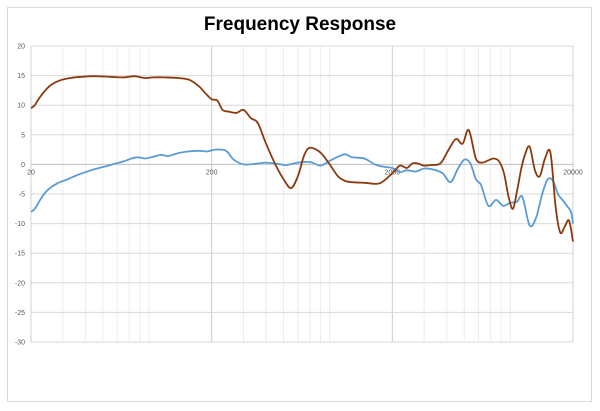 This screenshot has height=411, width=600. Describe the element at coordinates (20, 343) in the screenshot. I see `y-tick-label: -30` at that location.